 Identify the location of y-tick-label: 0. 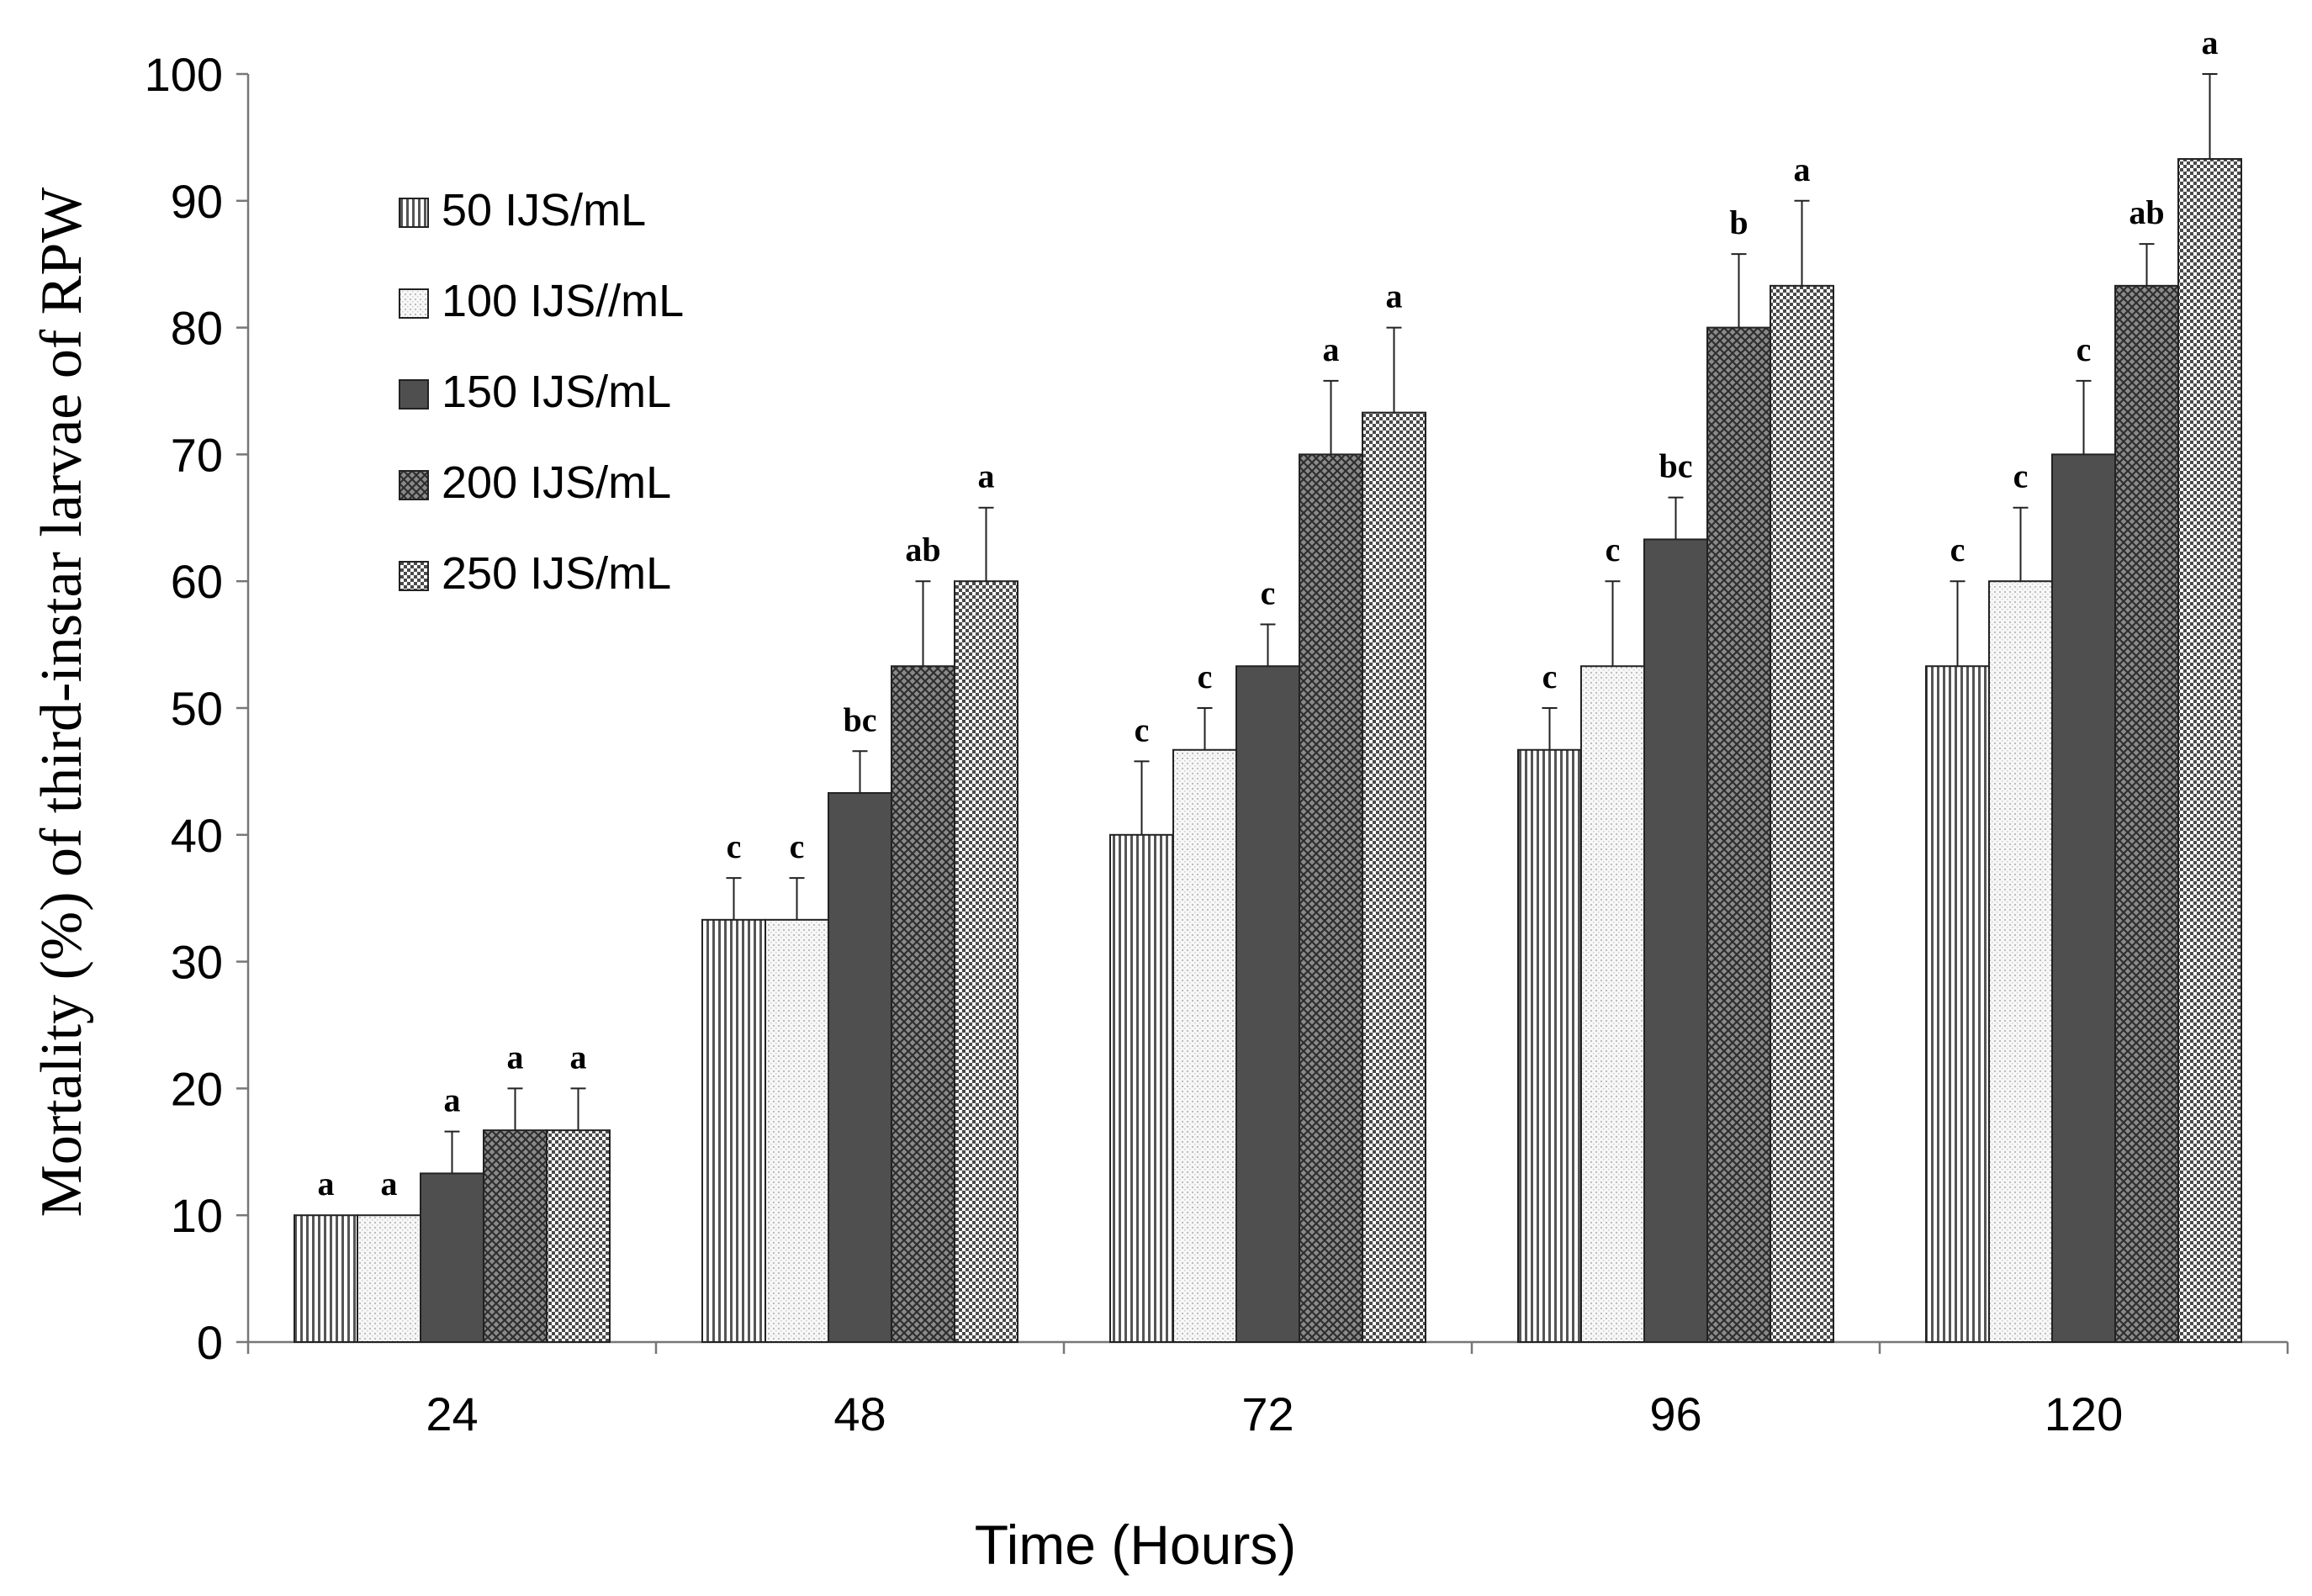
(210, 1342).